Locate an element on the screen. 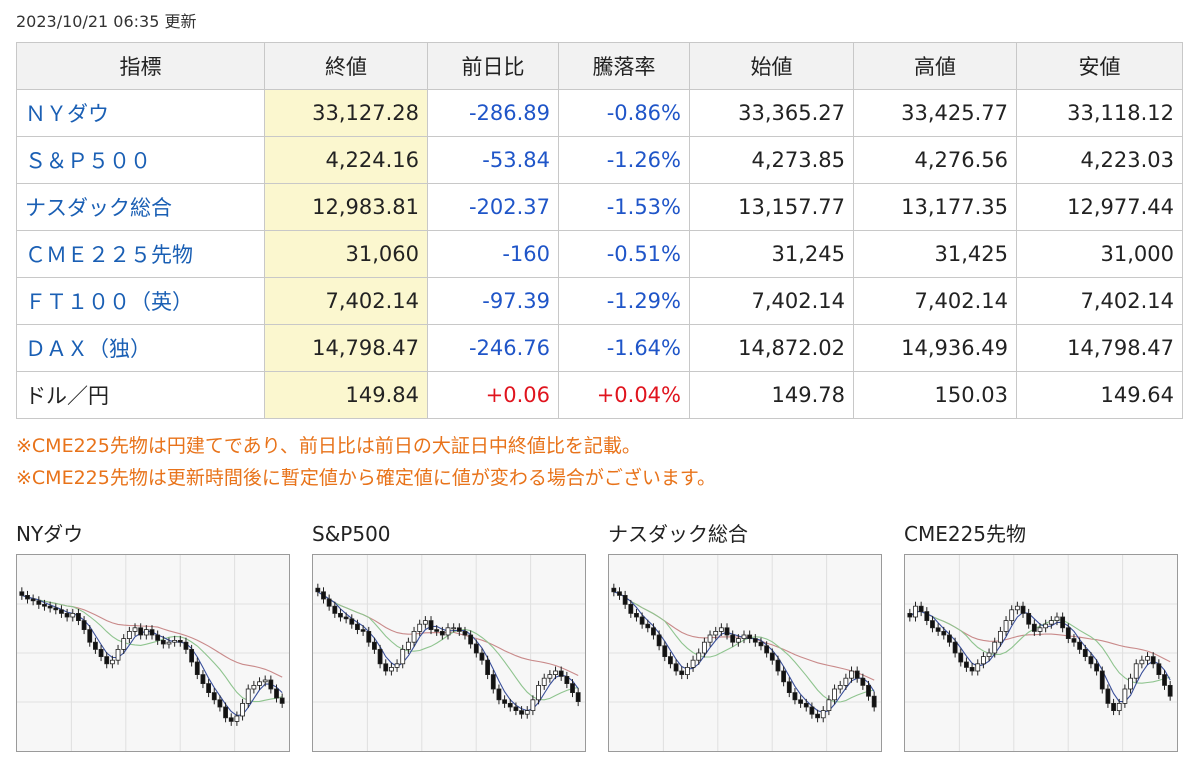 This screenshot has width=1200, height=762. chart-link-nydow is located at coordinates (153, 653).